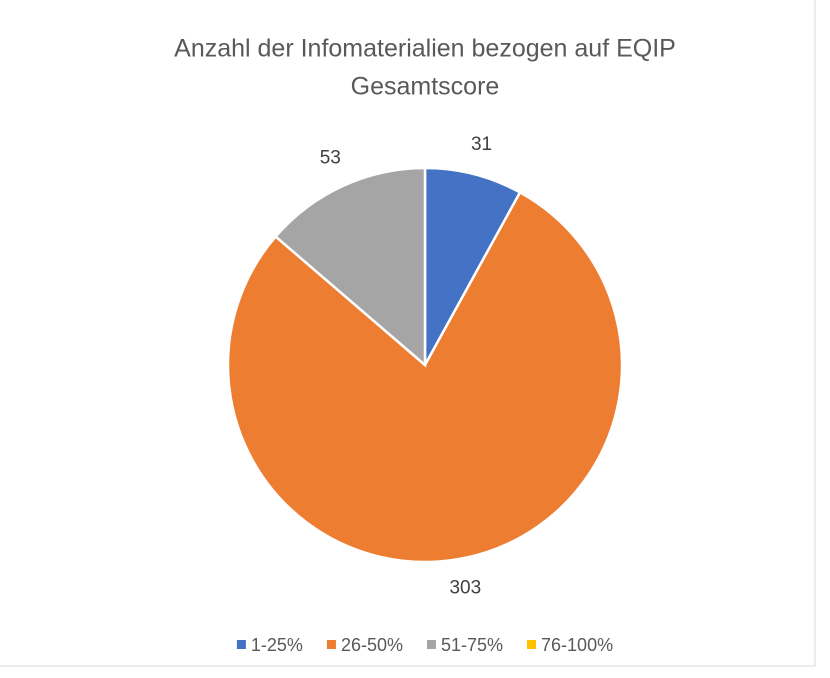  I want to click on data-label: 53, so click(330, 158).